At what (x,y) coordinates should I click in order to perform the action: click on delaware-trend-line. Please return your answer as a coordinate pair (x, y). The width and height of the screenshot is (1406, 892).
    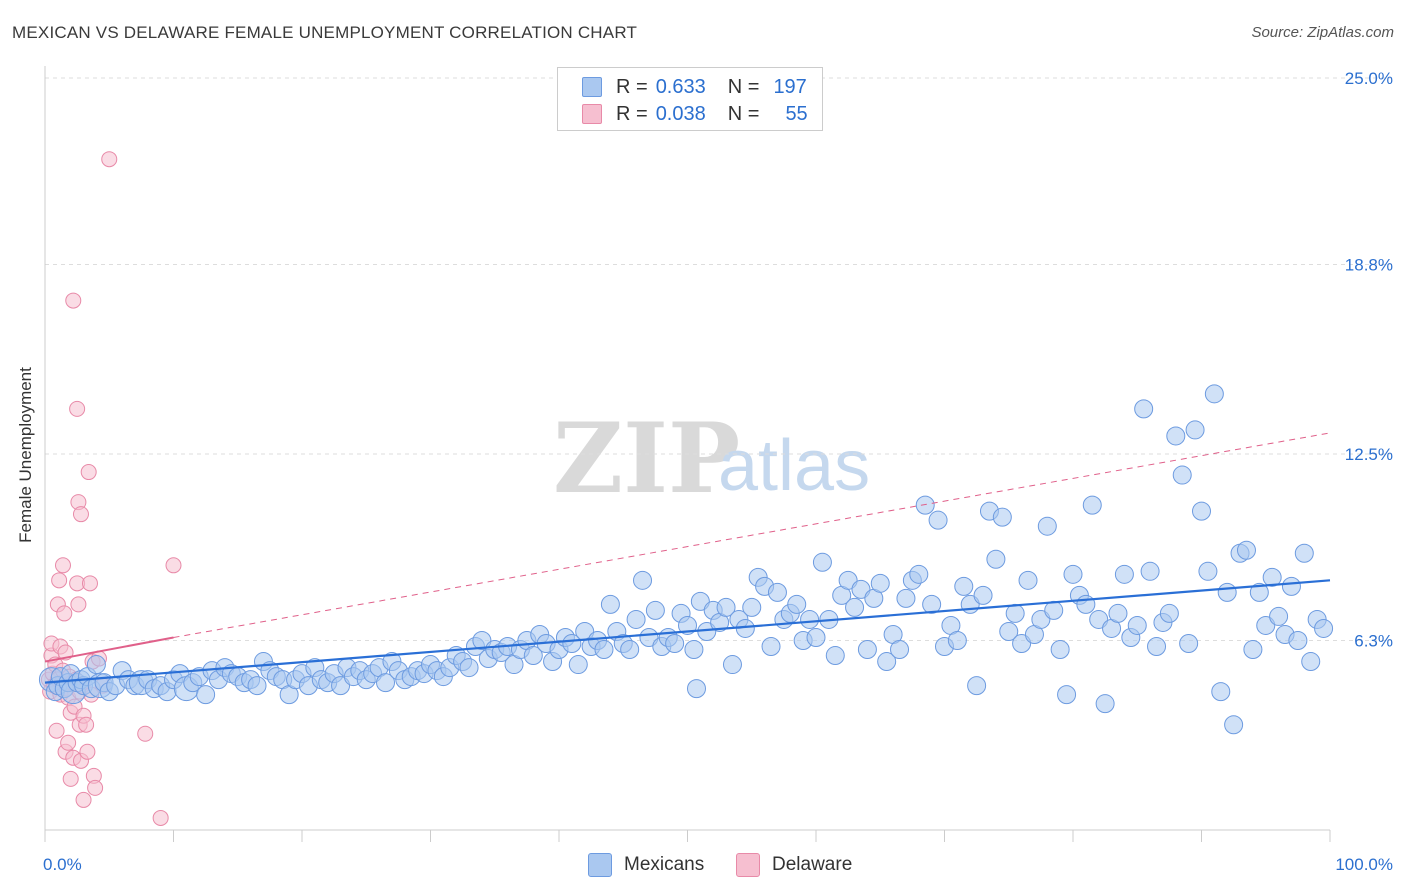
    Looking at the image, I should click on (109, 649).